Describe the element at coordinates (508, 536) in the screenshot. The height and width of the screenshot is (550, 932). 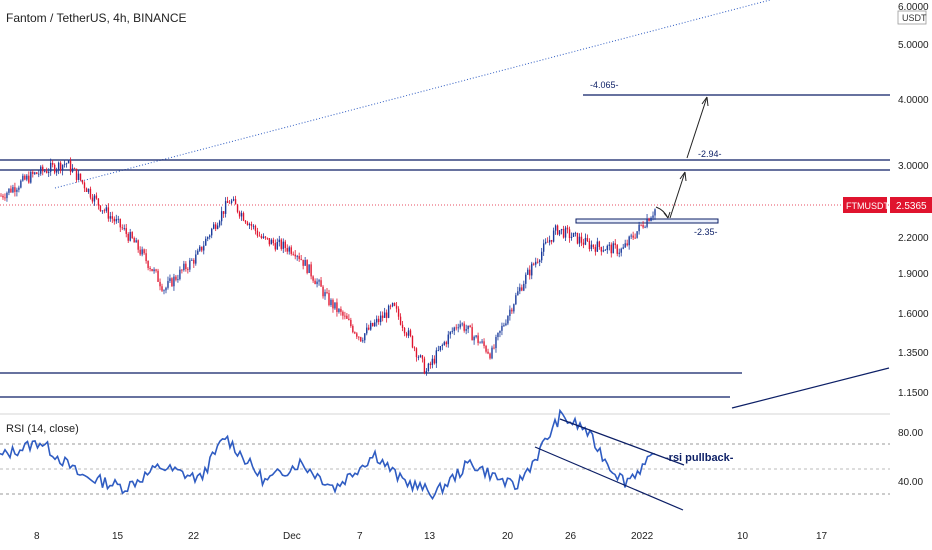
I see `time-tick: 20` at that location.